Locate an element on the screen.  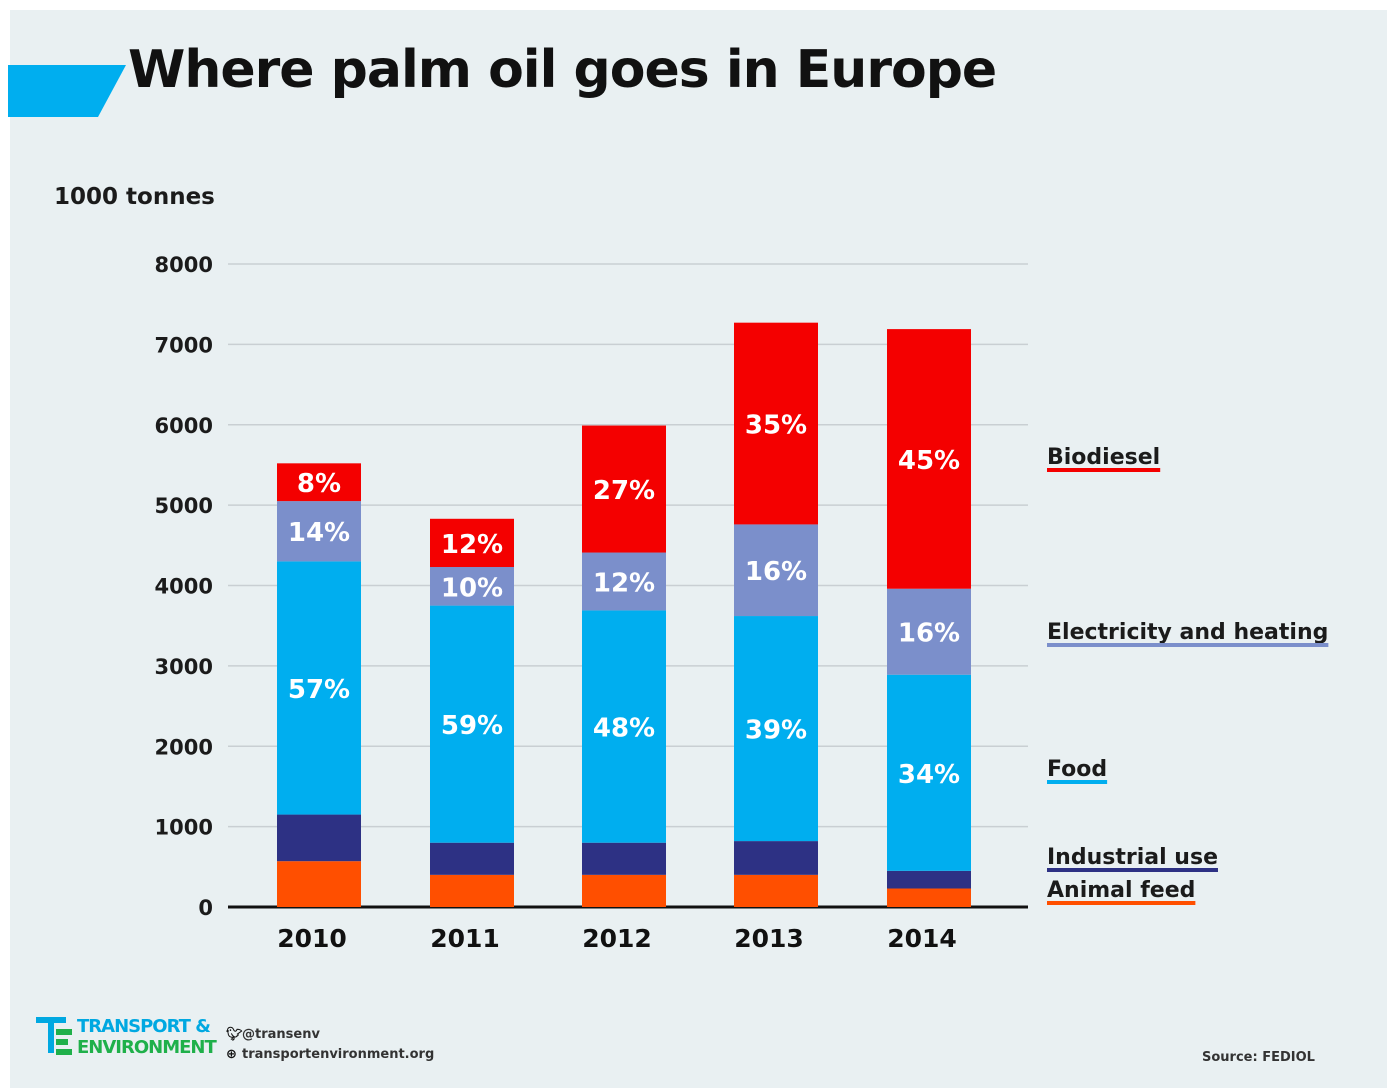
source-note: Source: FEDIOL is located at coordinates (1258, 1057).